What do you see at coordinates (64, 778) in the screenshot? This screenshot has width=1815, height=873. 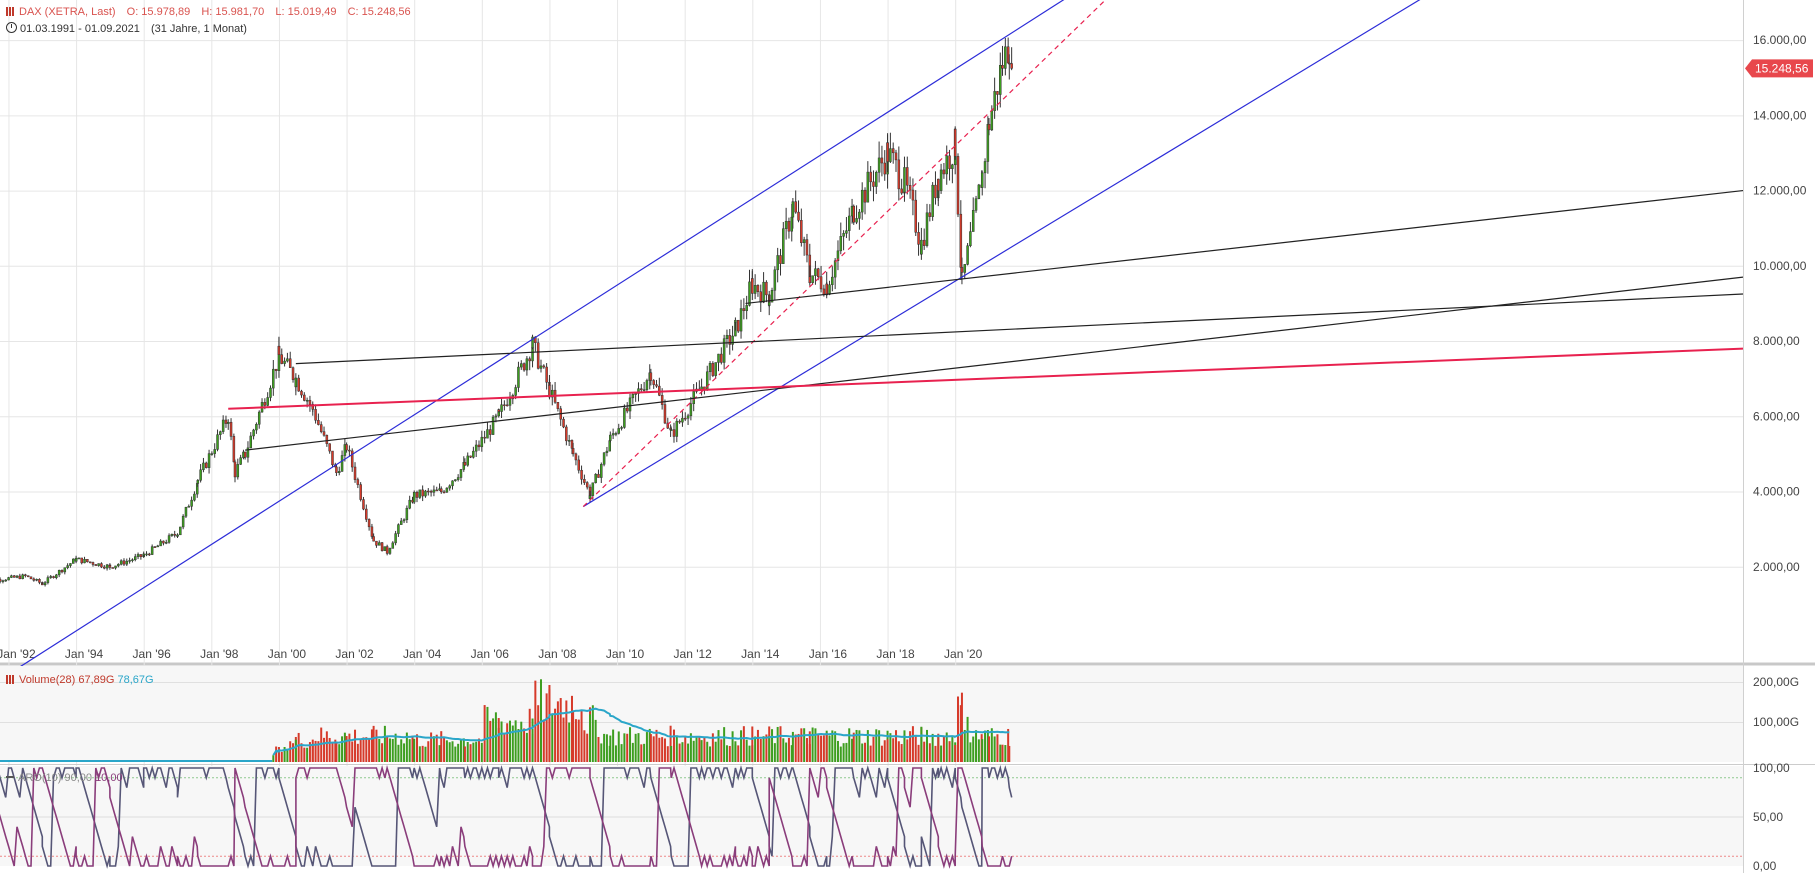 I see `aroon-legend: ARO(10) 90,00 10,00` at bounding box center [64, 778].